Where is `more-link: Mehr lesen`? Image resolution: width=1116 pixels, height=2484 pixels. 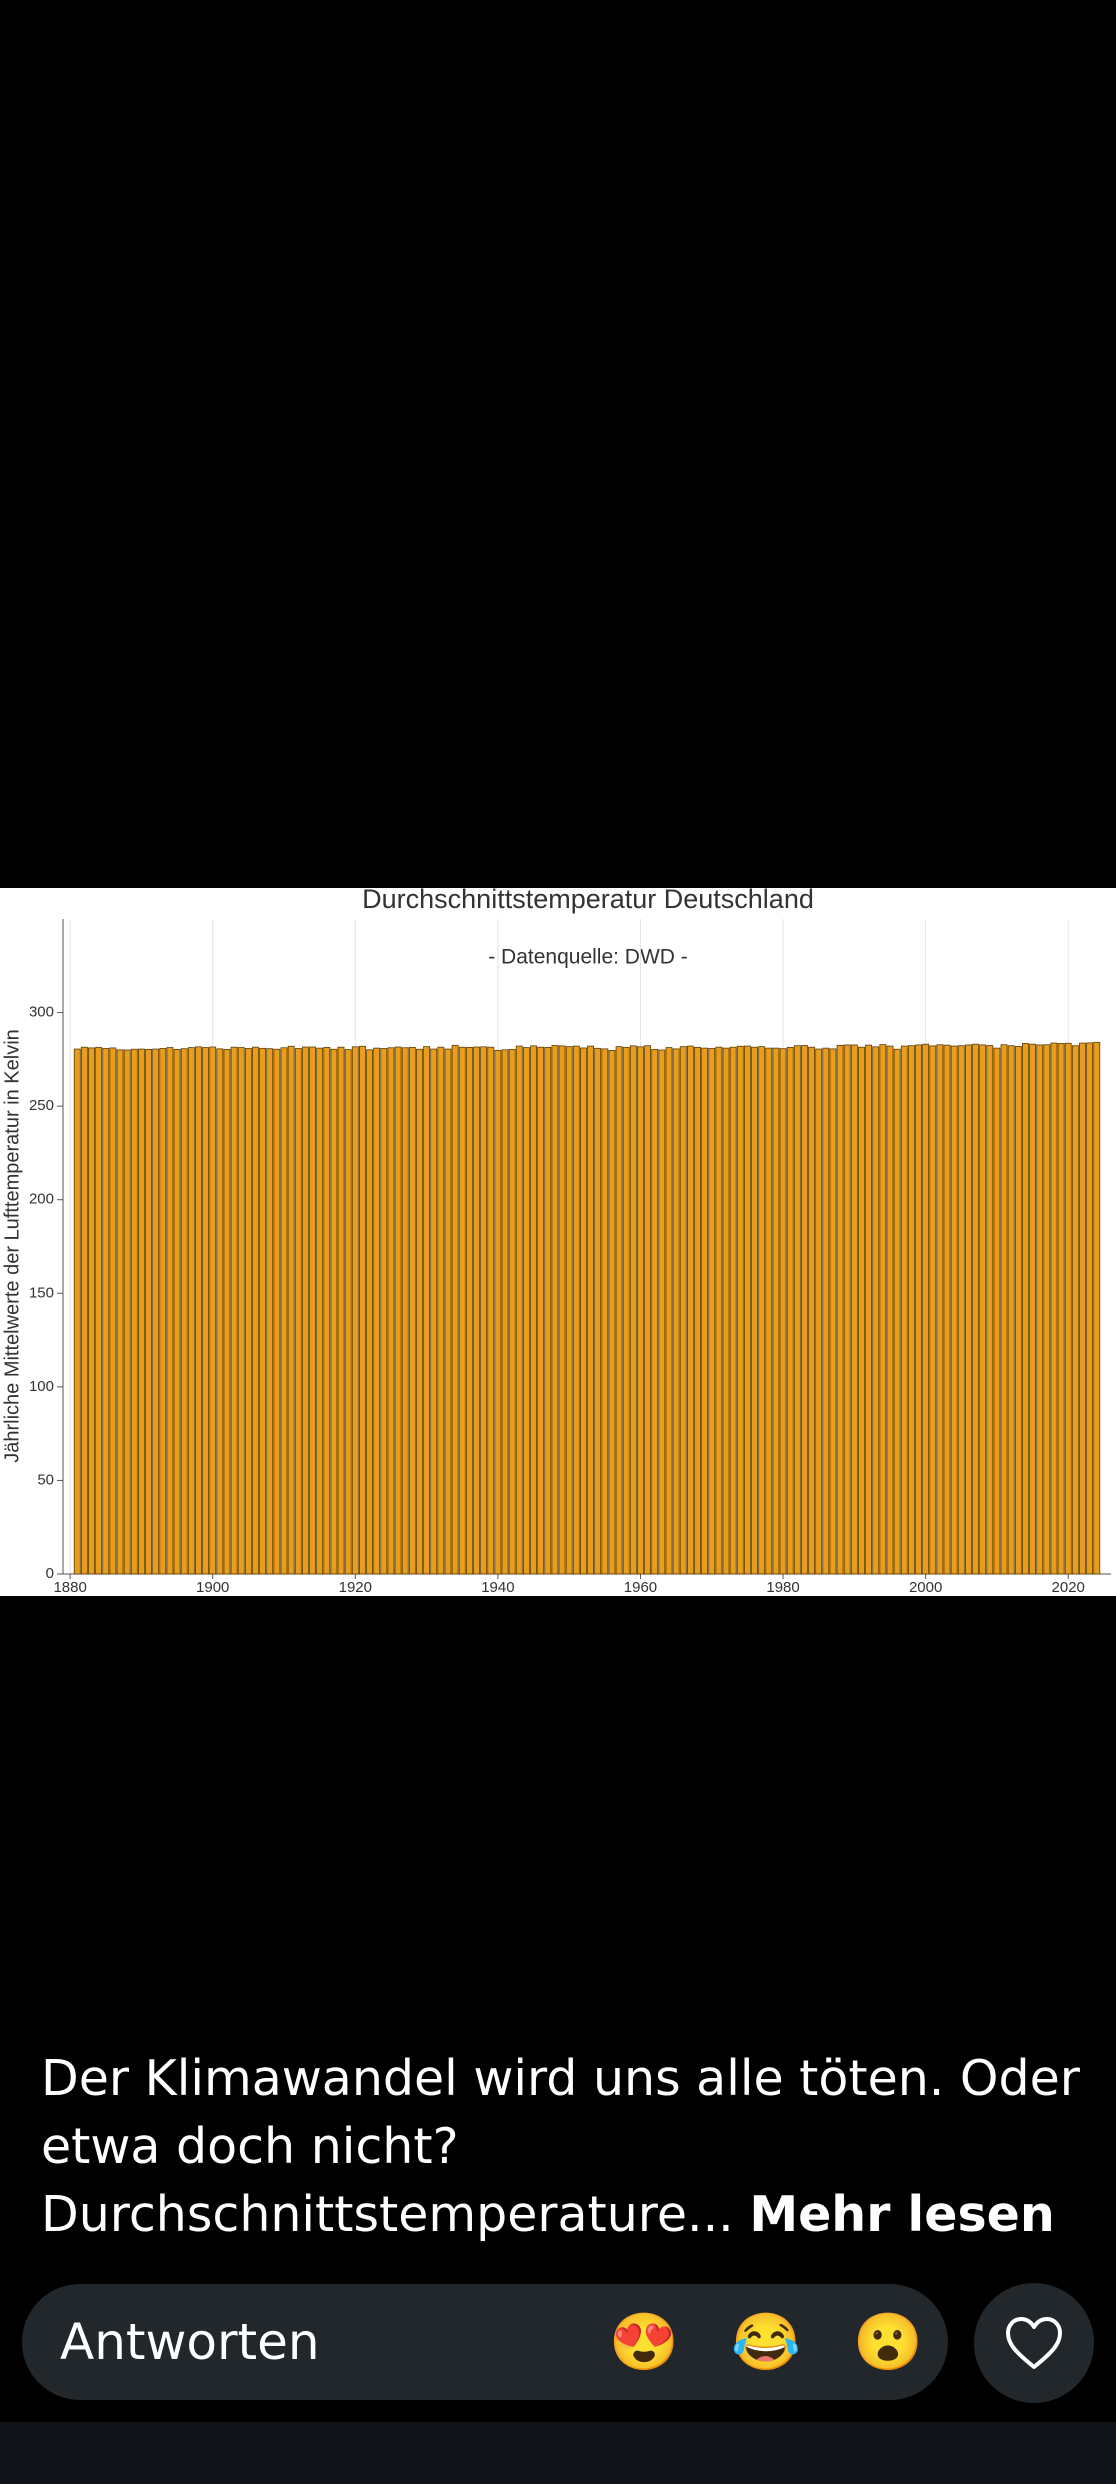
more-link: Mehr lesen is located at coordinates (902, 2214).